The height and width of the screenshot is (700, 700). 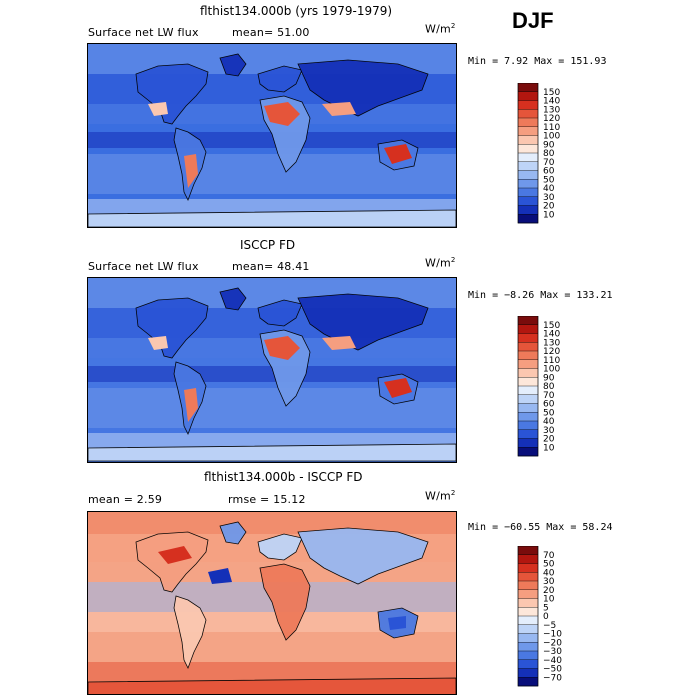 What do you see at coordinates (533, 20) in the screenshot?
I see `season-label: DJF` at bounding box center [533, 20].